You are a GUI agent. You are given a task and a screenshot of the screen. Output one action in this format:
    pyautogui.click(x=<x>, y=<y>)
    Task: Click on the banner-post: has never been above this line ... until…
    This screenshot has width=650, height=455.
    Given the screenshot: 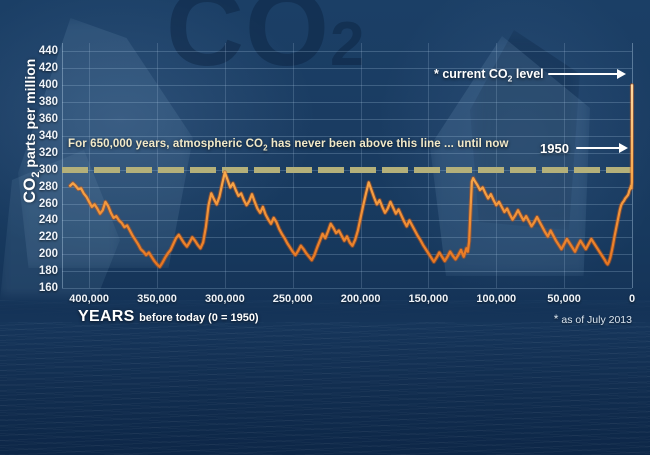 What is the action you would take?
    pyautogui.click(x=388, y=144)
    